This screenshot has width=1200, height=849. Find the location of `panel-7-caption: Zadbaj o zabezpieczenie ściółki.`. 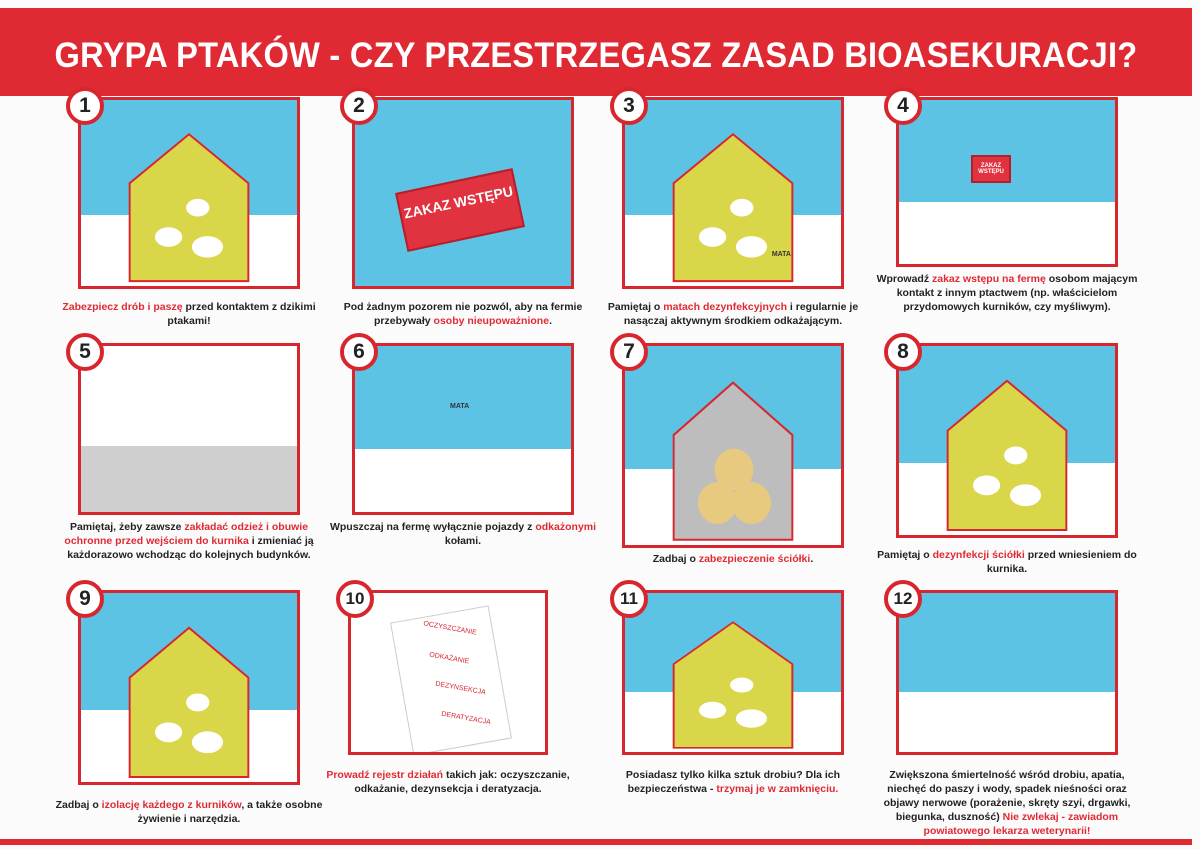

panel-7-caption: Zadbaj o zabezpieczenie ściółki. is located at coordinates (733, 559).